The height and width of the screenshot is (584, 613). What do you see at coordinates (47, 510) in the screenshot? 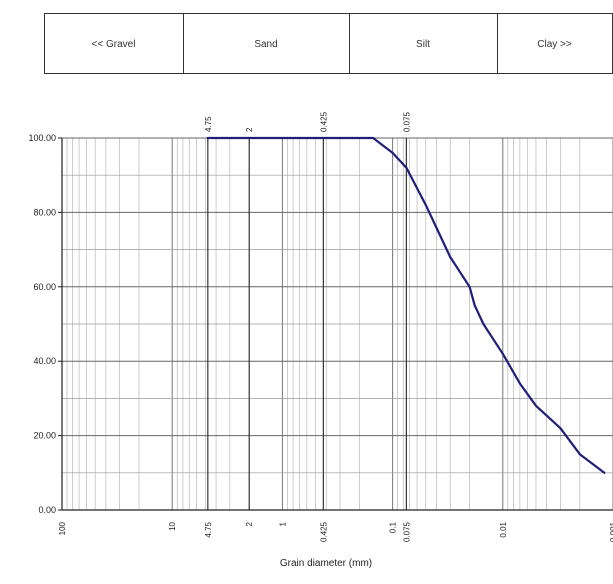
I see `y-tick-label: 0.00` at bounding box center [47, 510].